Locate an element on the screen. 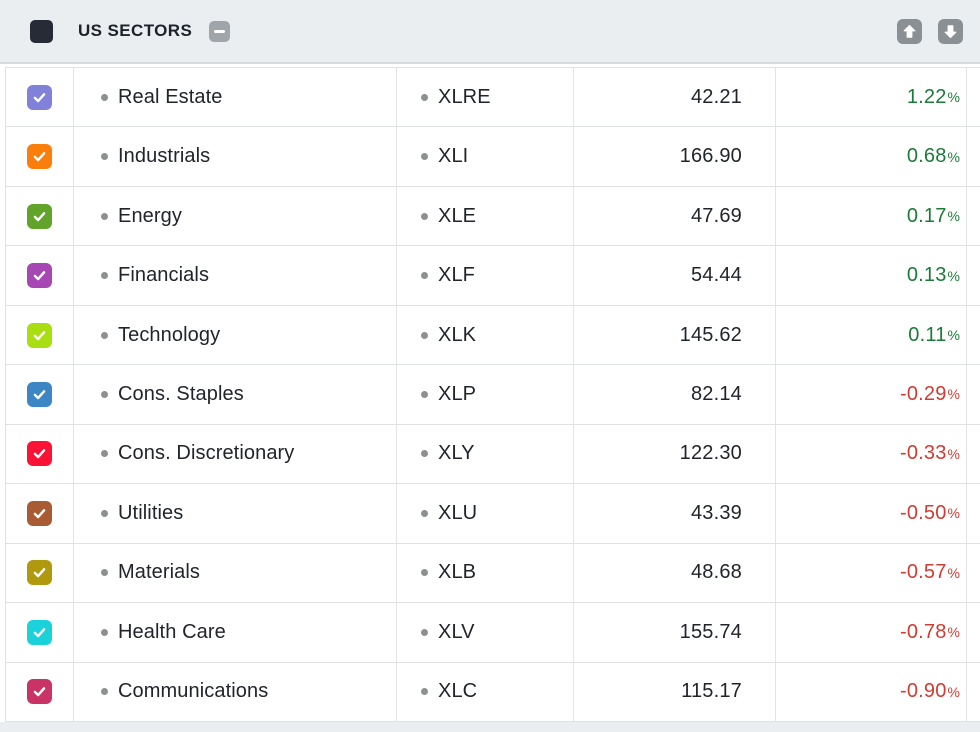 The width and height of the screenshot is (980, 732). sector-name-cell: Financials is located at coordinates (235, 275).